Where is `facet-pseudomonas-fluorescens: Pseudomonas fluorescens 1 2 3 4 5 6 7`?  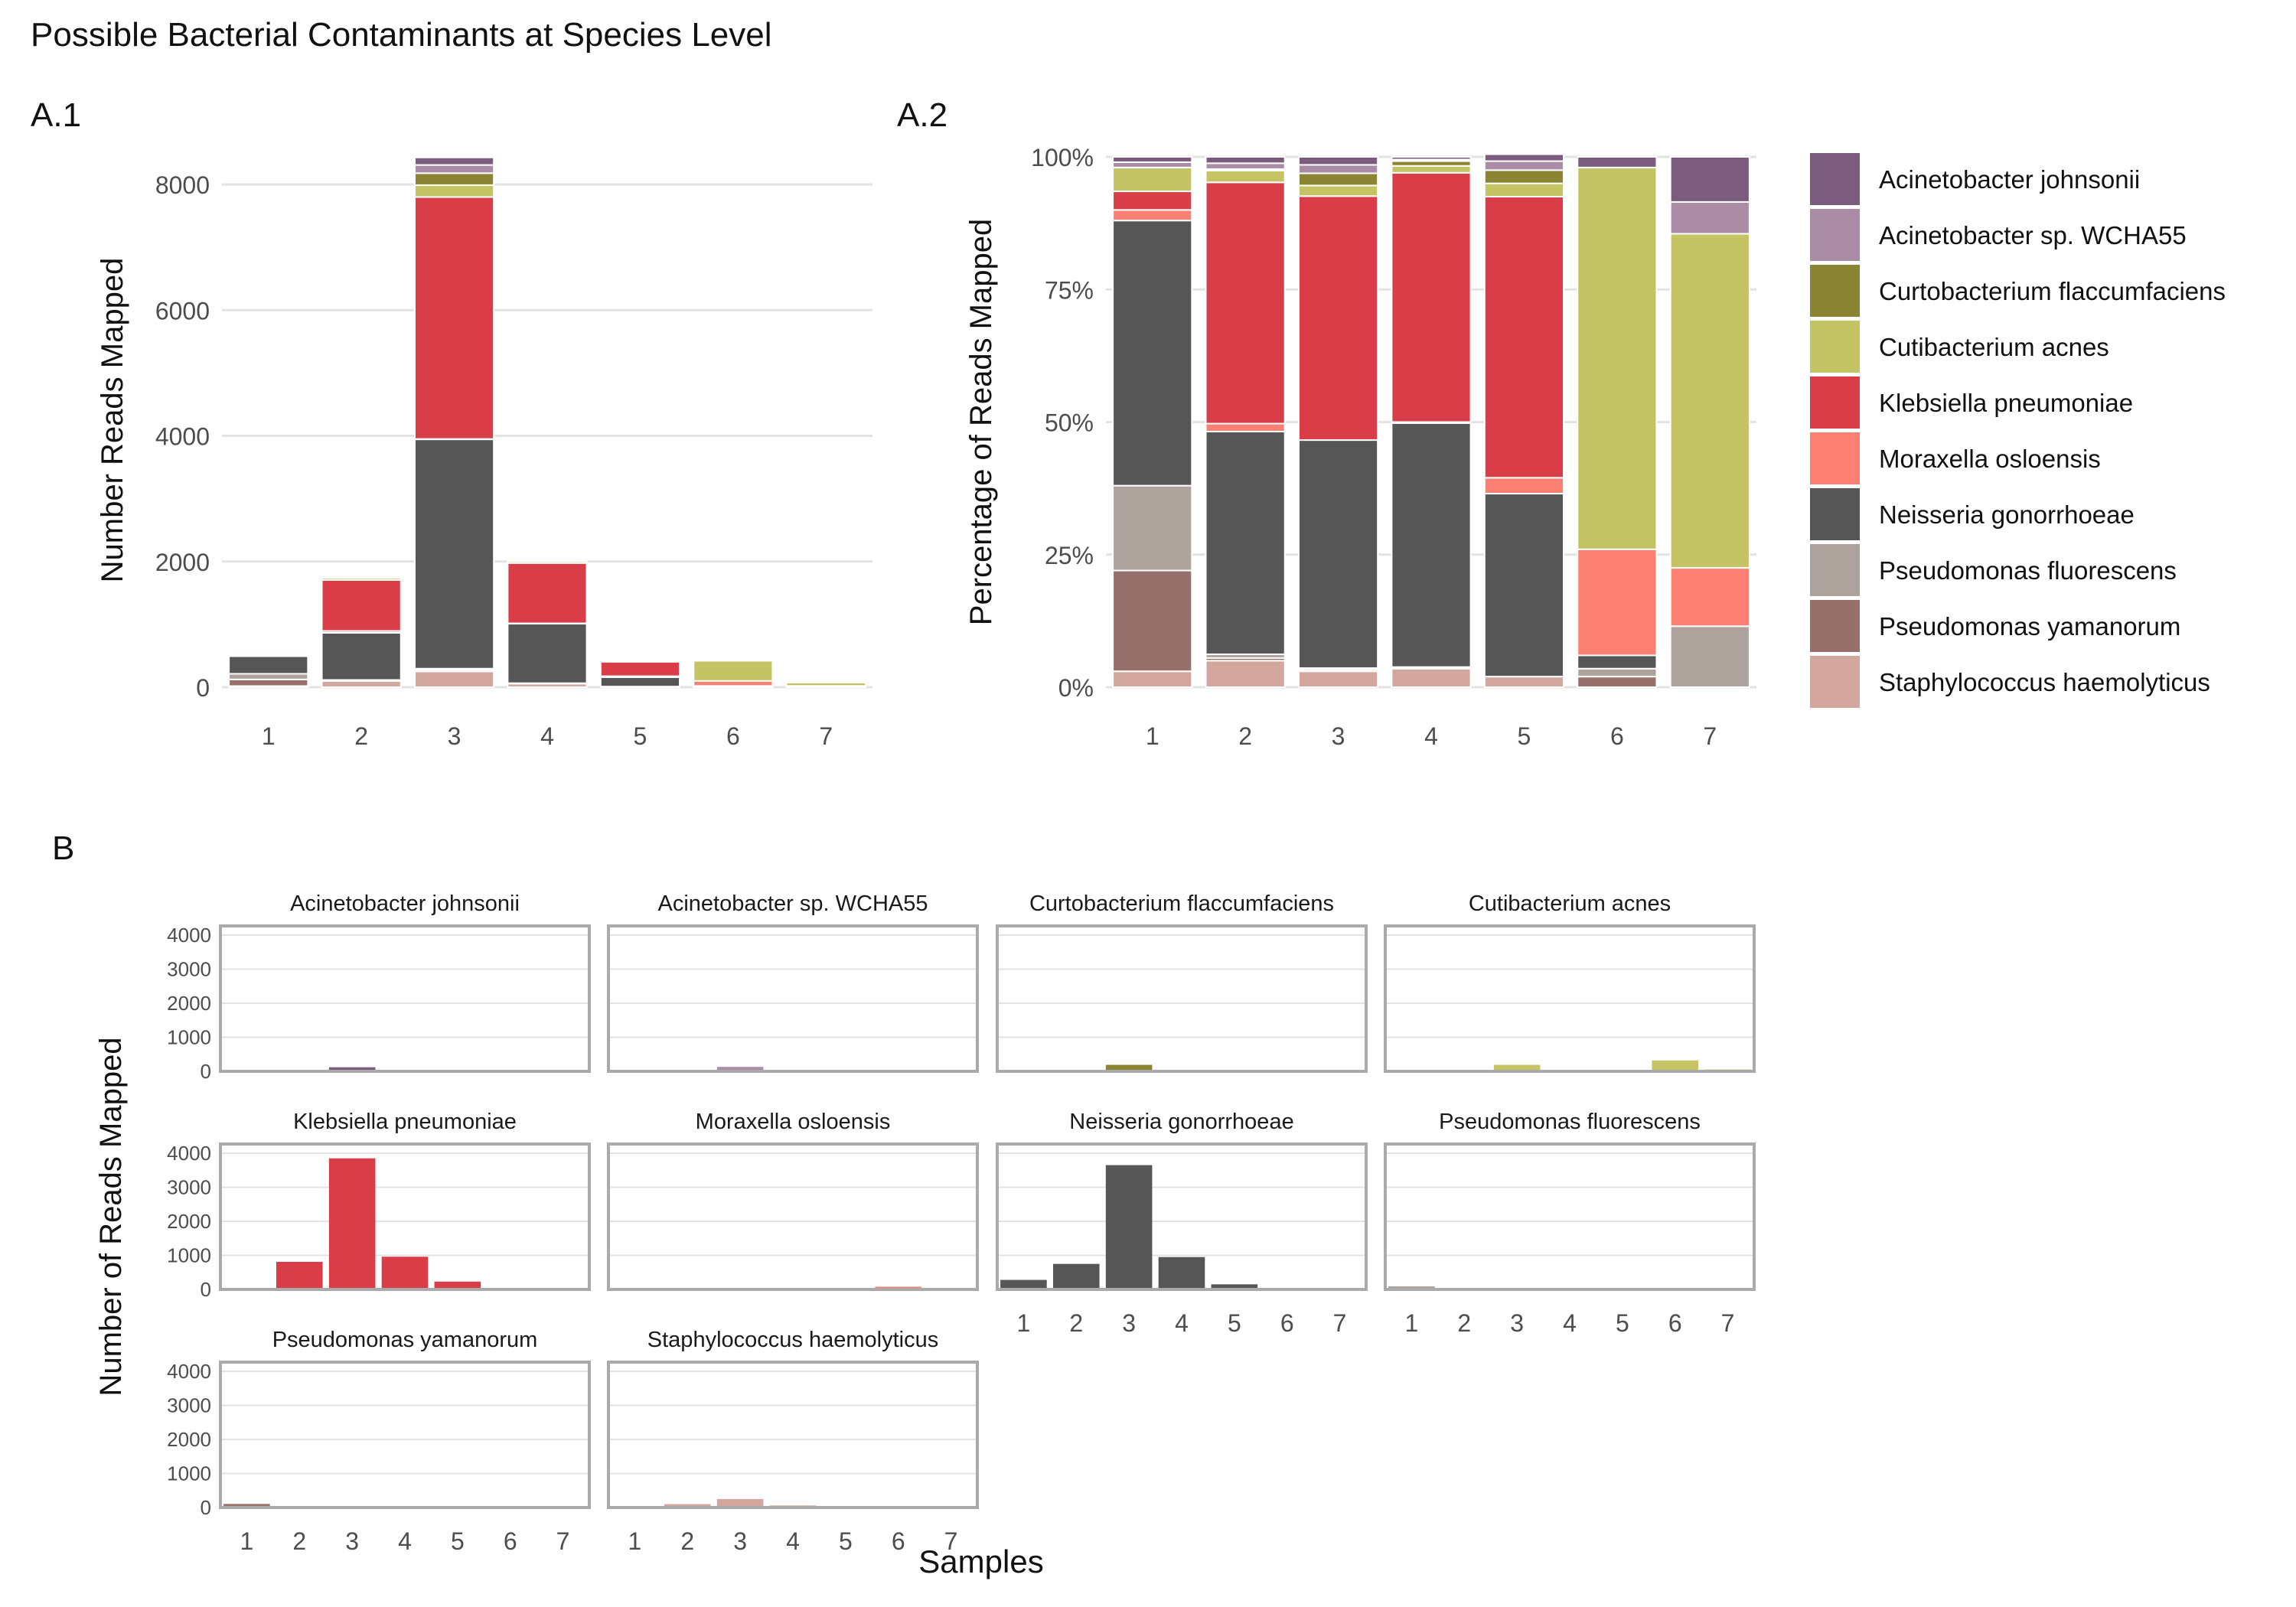 facet-pseudomonas-fluorescens: Pseudomonas fluorescens 1 2 3 4 5 6 7 is located at coordinates (1570, 1223).